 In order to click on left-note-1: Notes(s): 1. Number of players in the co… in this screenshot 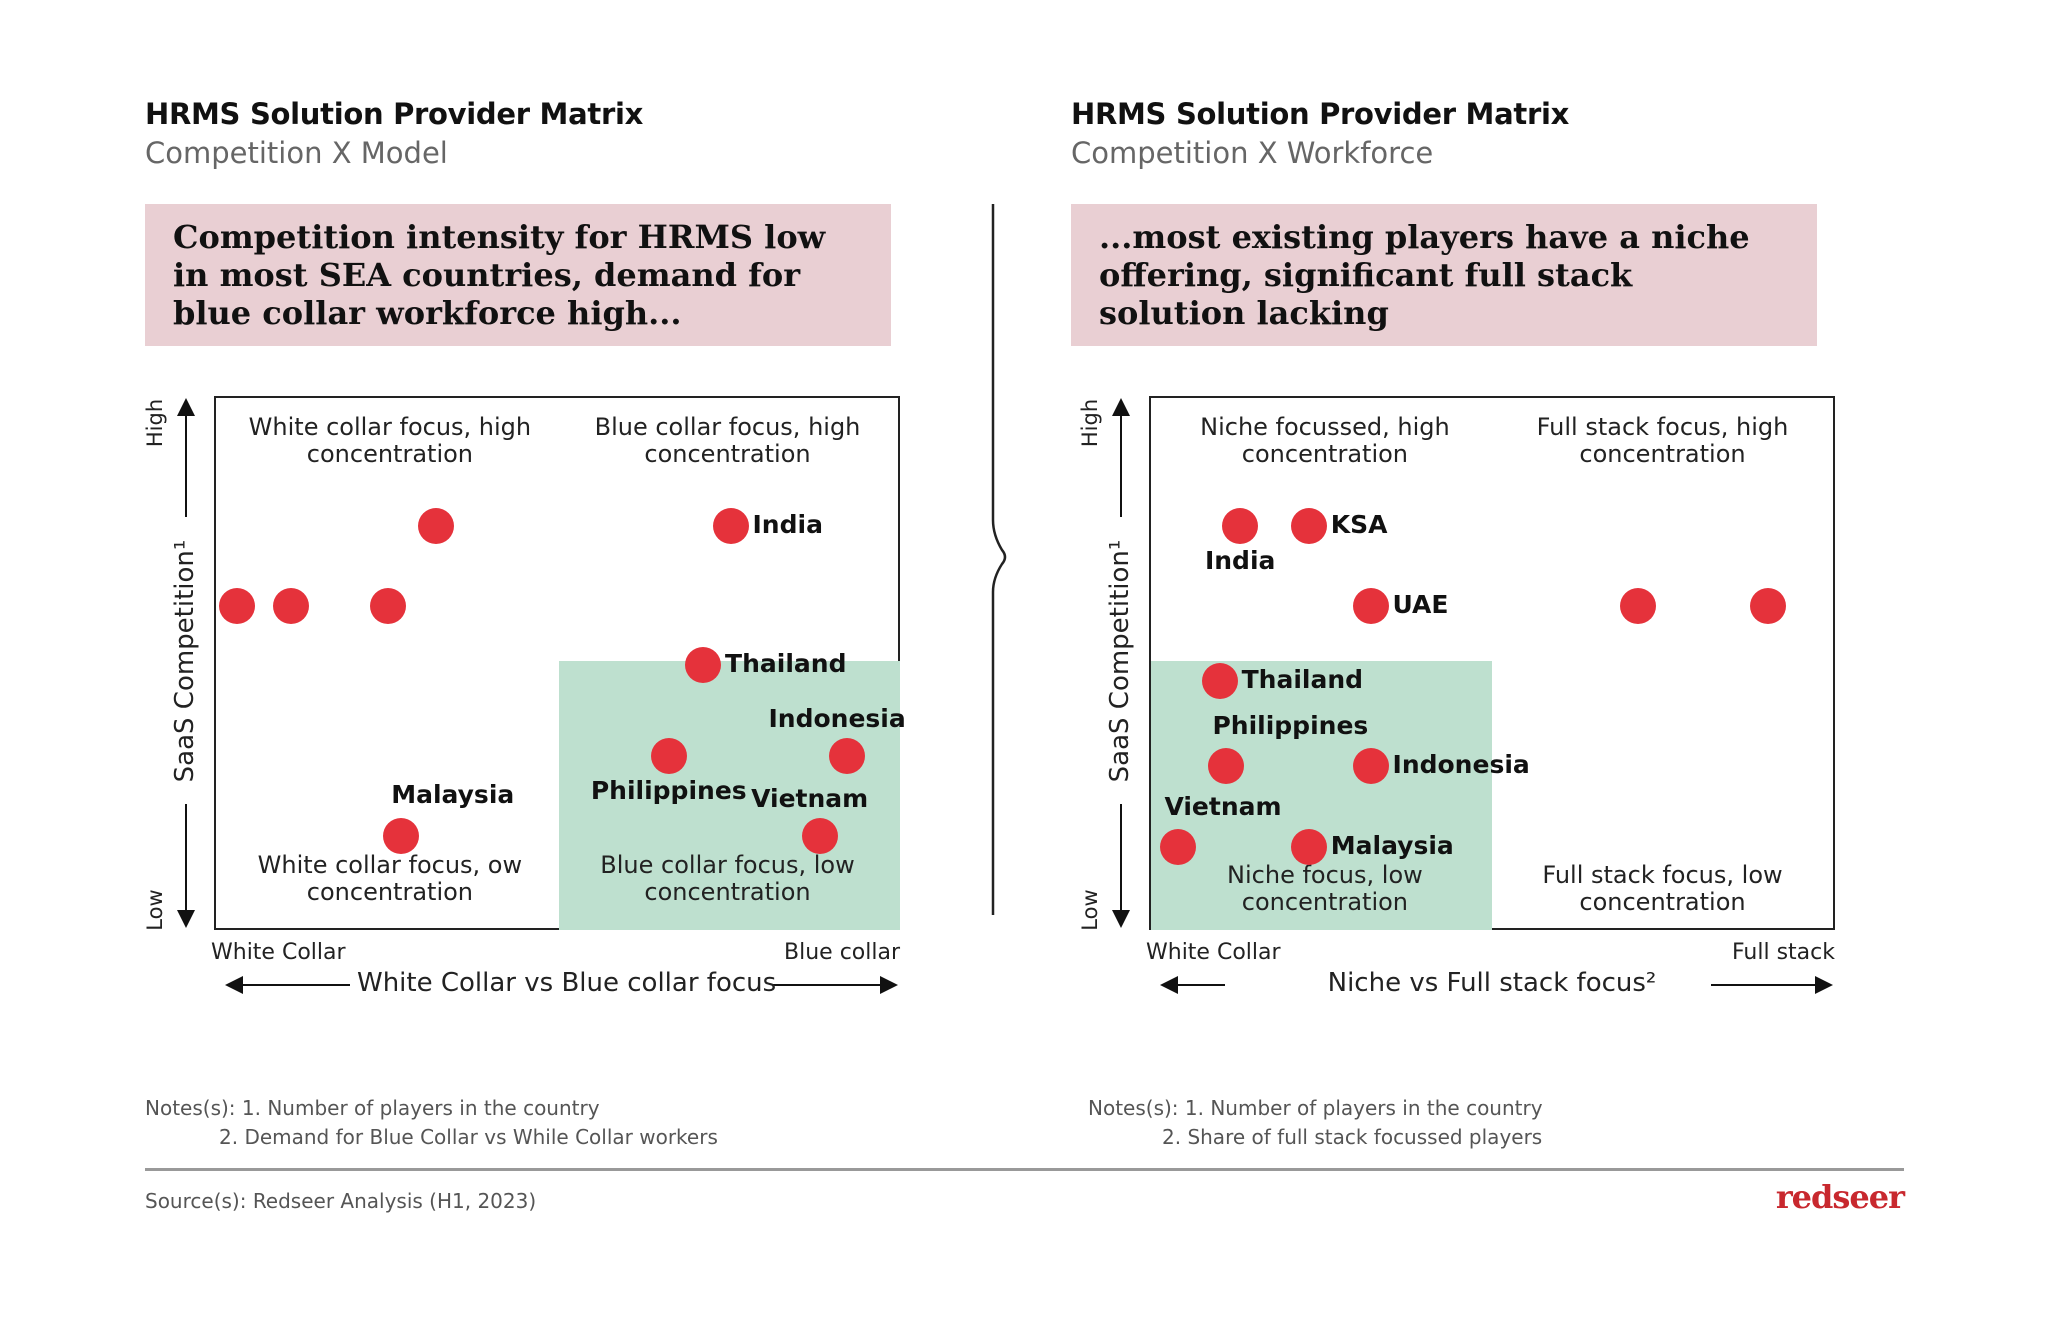, I will do `click(372, 1108)`.